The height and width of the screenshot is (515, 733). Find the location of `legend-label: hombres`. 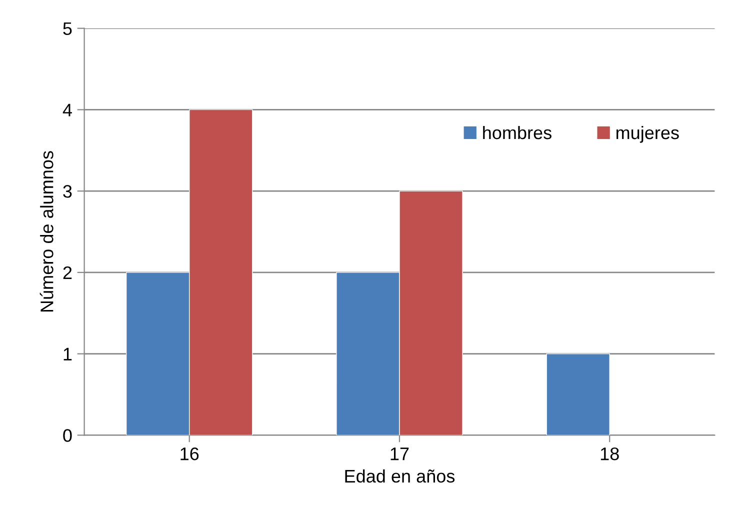

legend-label: hombres is located at coordinates (517, 133).